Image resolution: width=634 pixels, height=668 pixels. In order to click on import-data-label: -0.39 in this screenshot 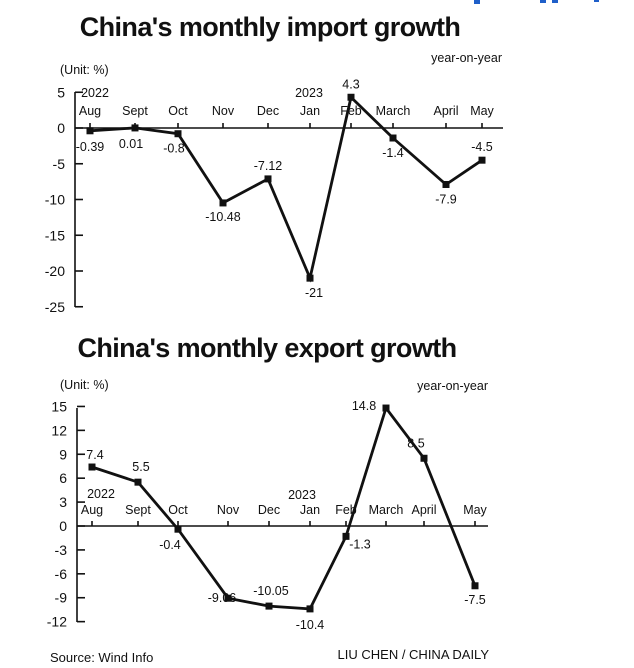, I will do `click(90, 147)`.